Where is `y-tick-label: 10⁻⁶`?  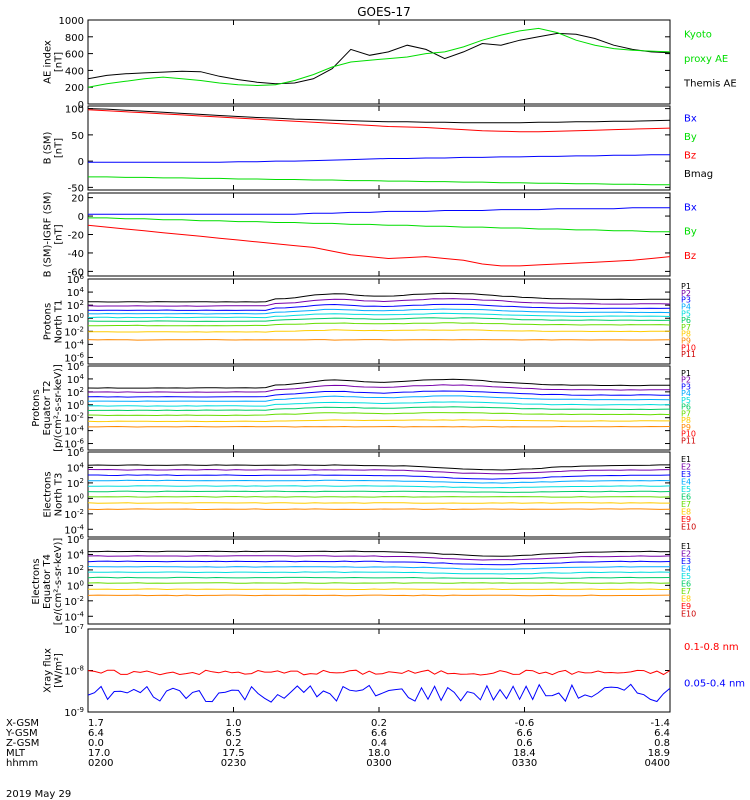 y-tick-label: 10⁻⁶ is located at coordinates (74, 444).